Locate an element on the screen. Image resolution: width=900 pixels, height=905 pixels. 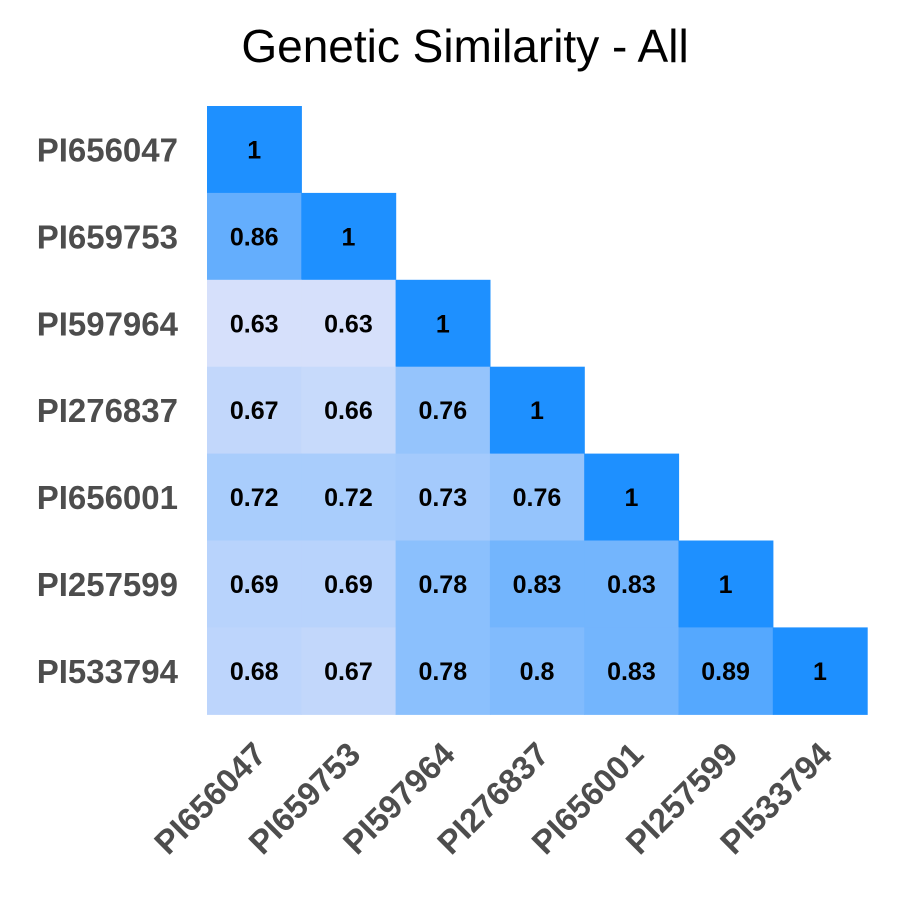
row-tick-label: PI656047 is located at coordinates (107, 149).